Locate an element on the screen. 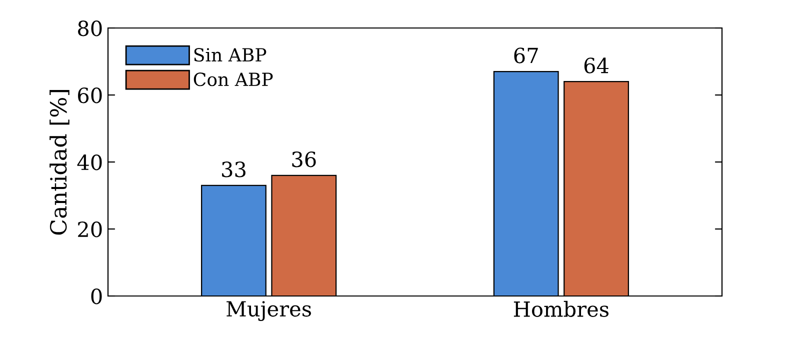 The width and height of the screenshot is (799, 337). data-label: 67 is located at coordinates (526, 56).